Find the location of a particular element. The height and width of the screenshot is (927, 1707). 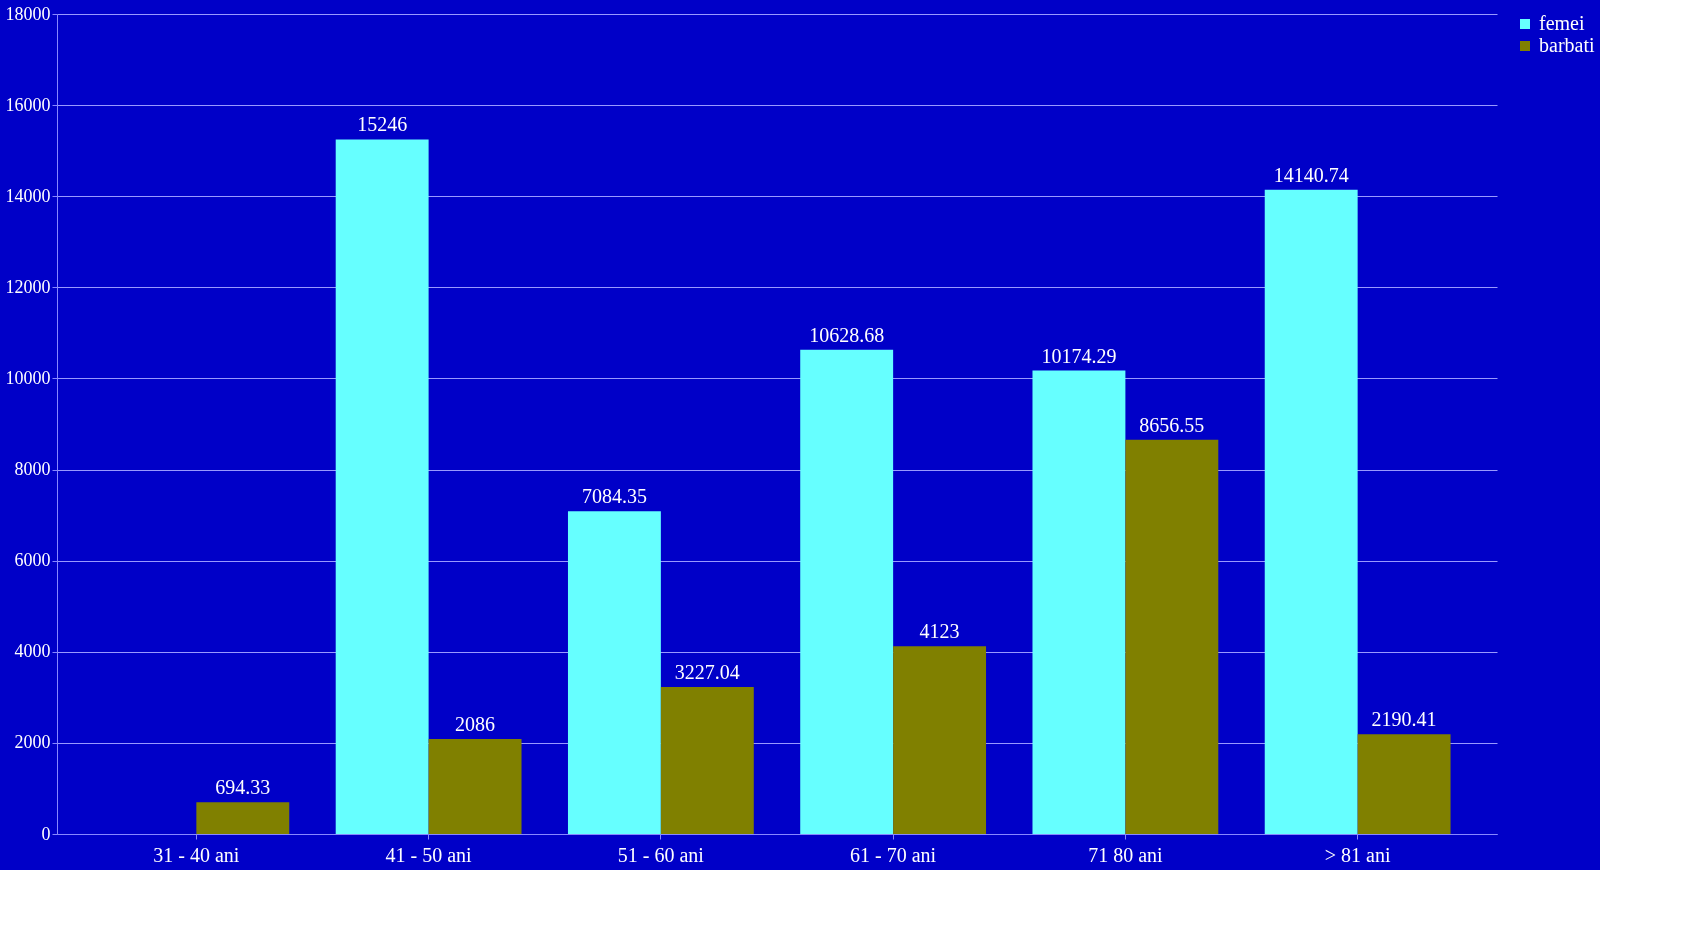

legend-label: femei is located at coordinates (1562, 23).